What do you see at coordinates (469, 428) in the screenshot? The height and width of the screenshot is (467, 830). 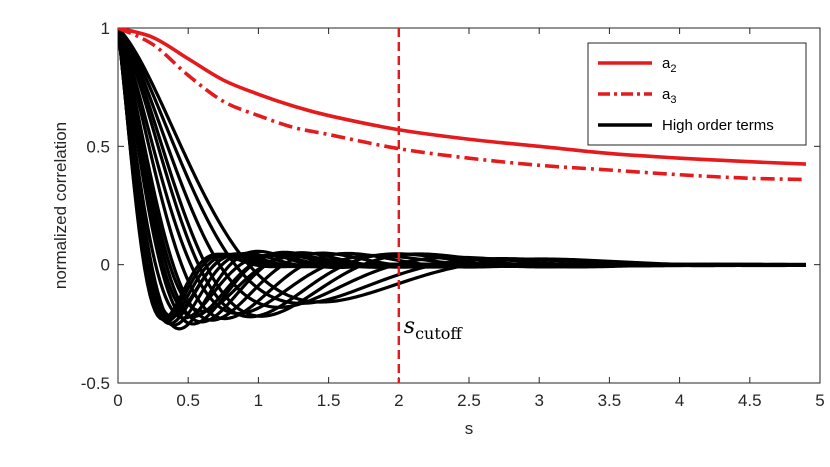 I see `x-axis-label: s` at bounding box center [469, 428].